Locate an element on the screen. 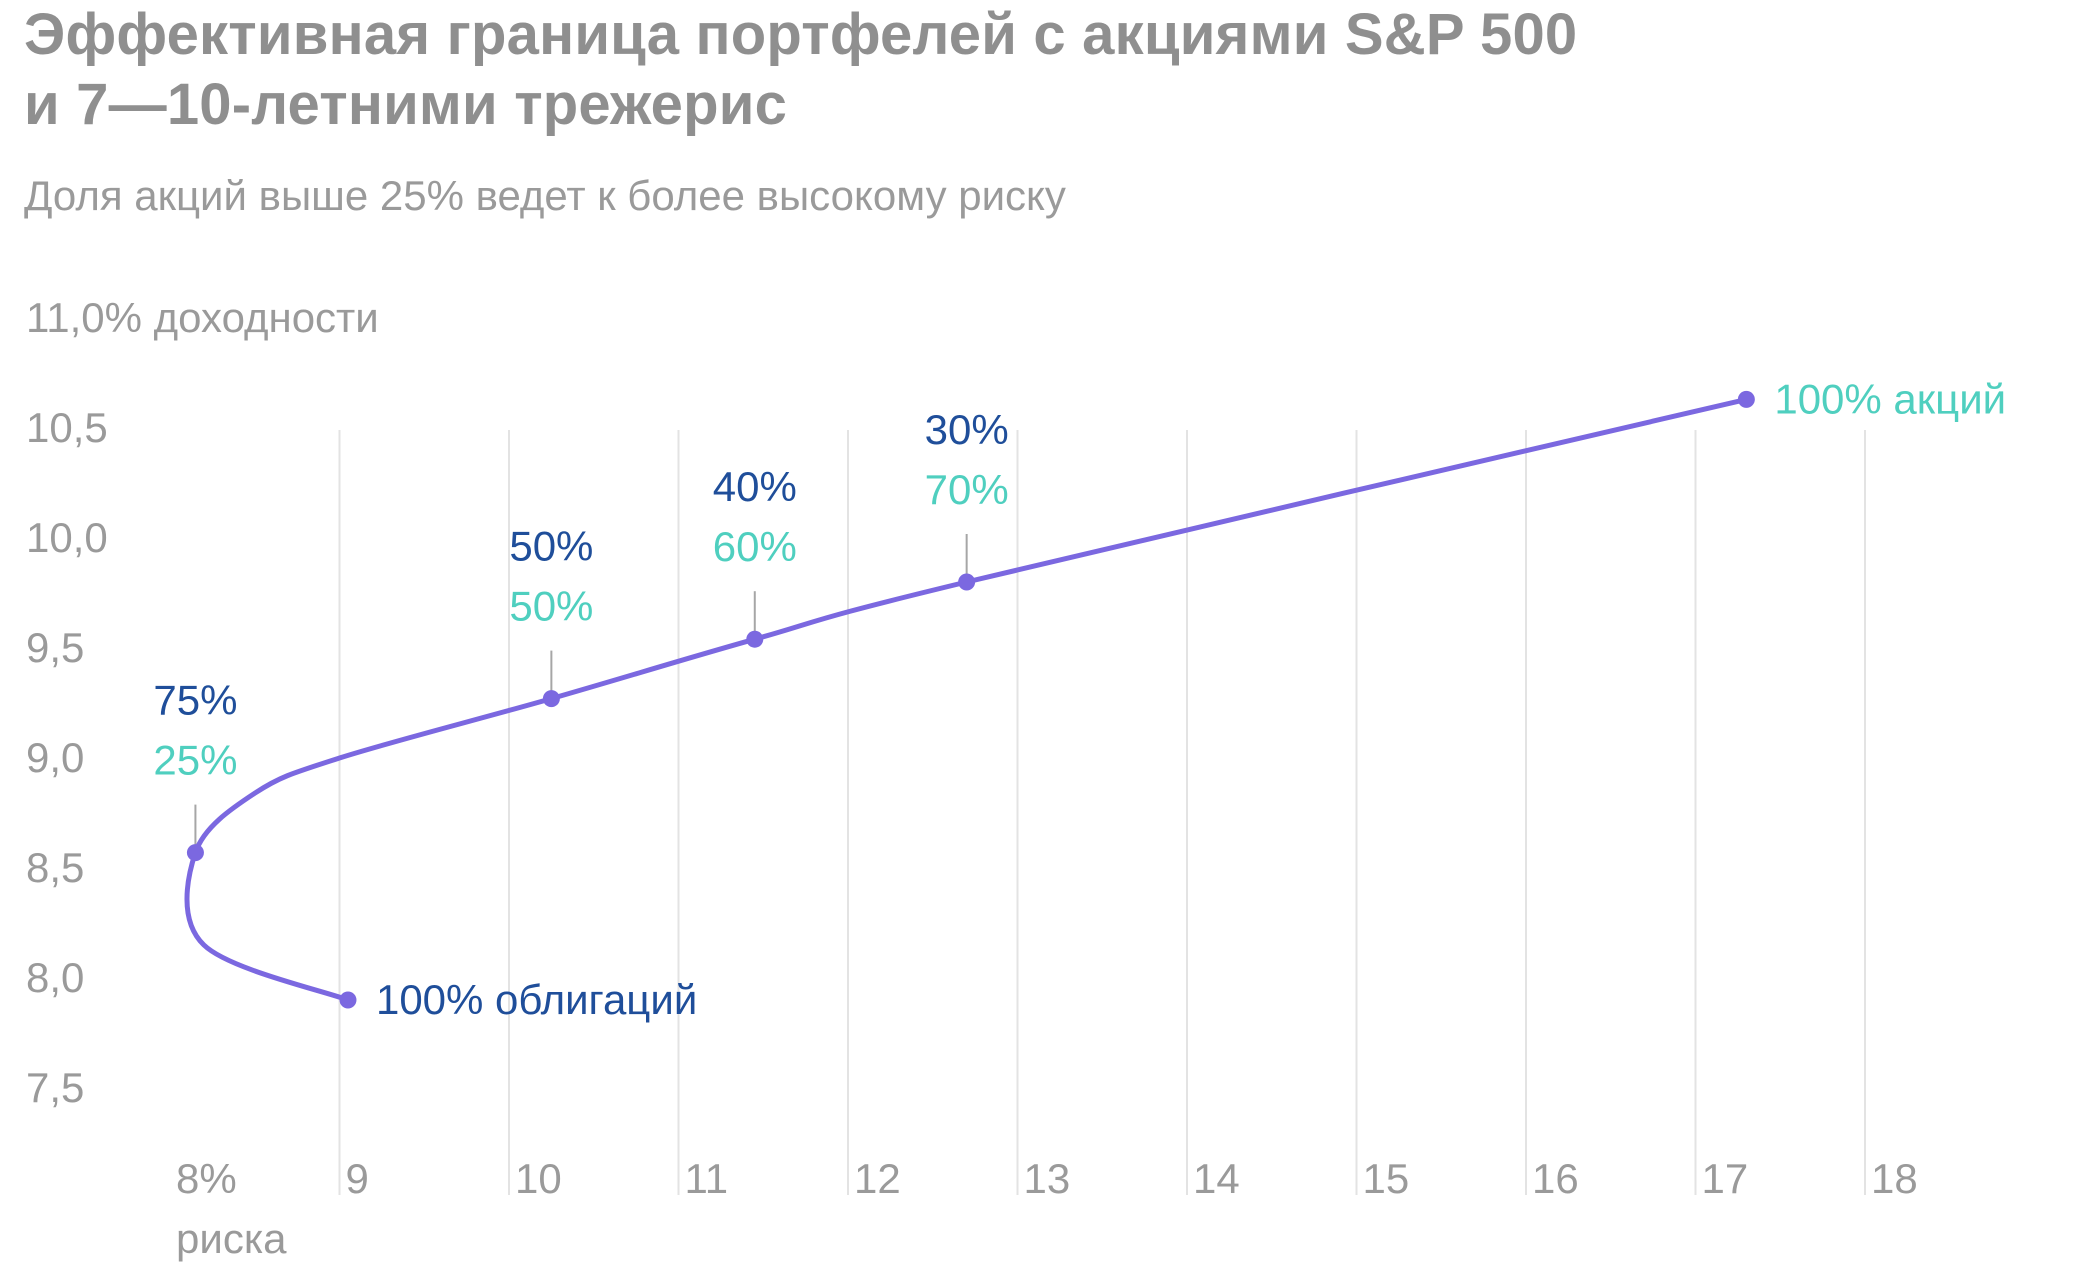 This screenshot has width=2082, height=1286. stocks-share-label: 60% is located at coordinates (755, 546).